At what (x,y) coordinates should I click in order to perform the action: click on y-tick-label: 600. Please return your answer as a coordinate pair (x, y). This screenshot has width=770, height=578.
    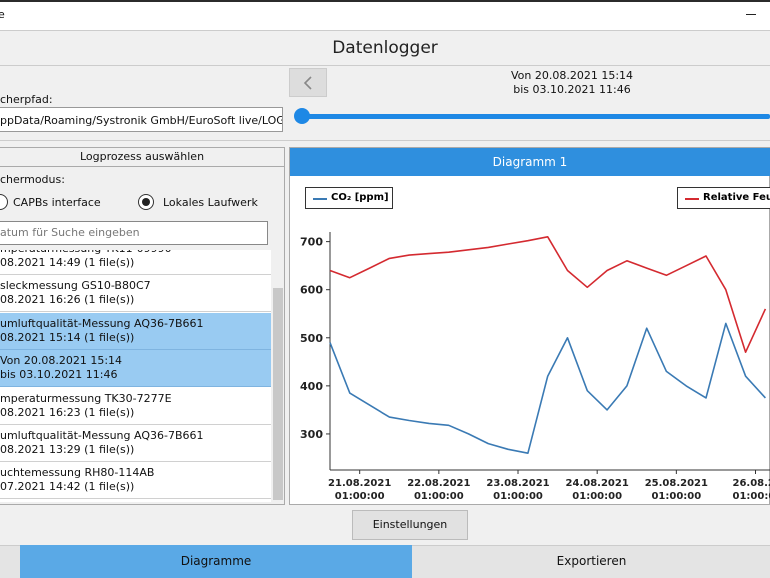
    Looking at the image, I should click on (311, 290).